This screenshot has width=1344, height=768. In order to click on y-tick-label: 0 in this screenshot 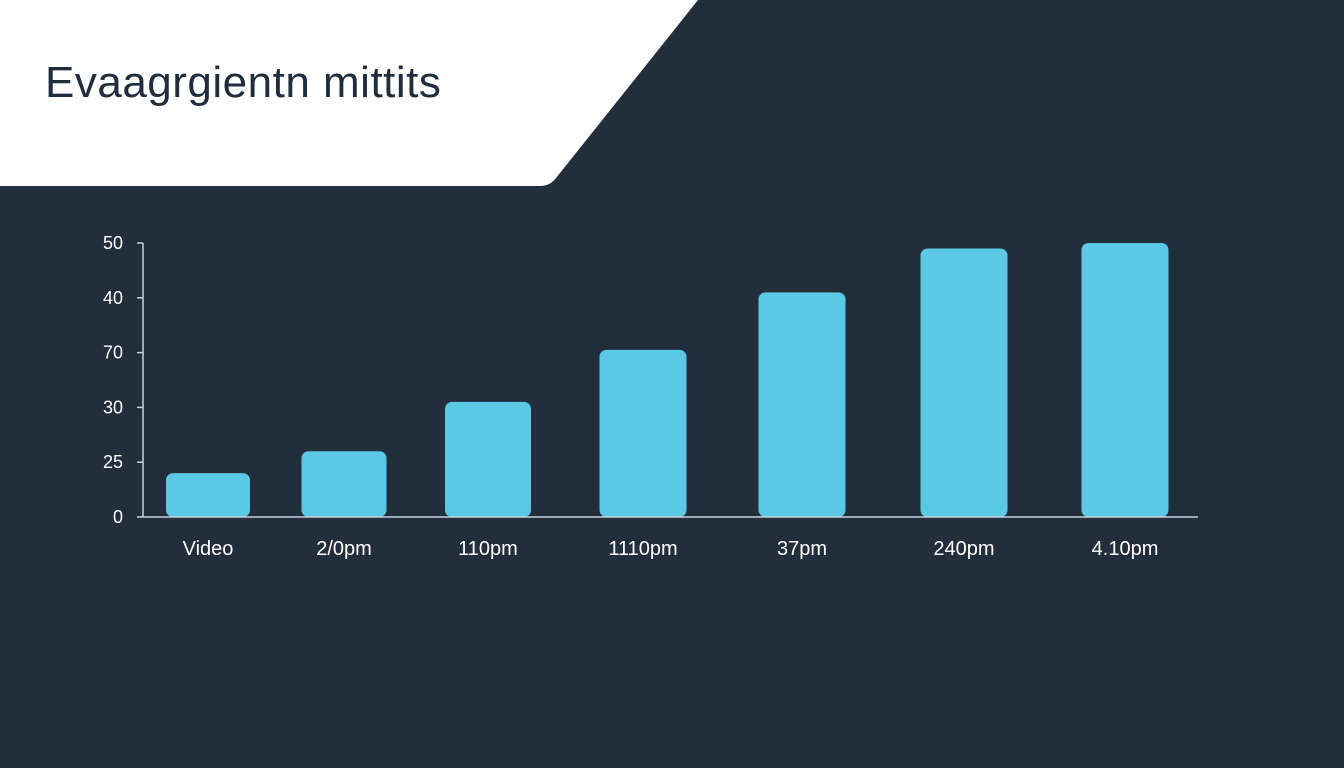, I will do `click(118, 517)`.